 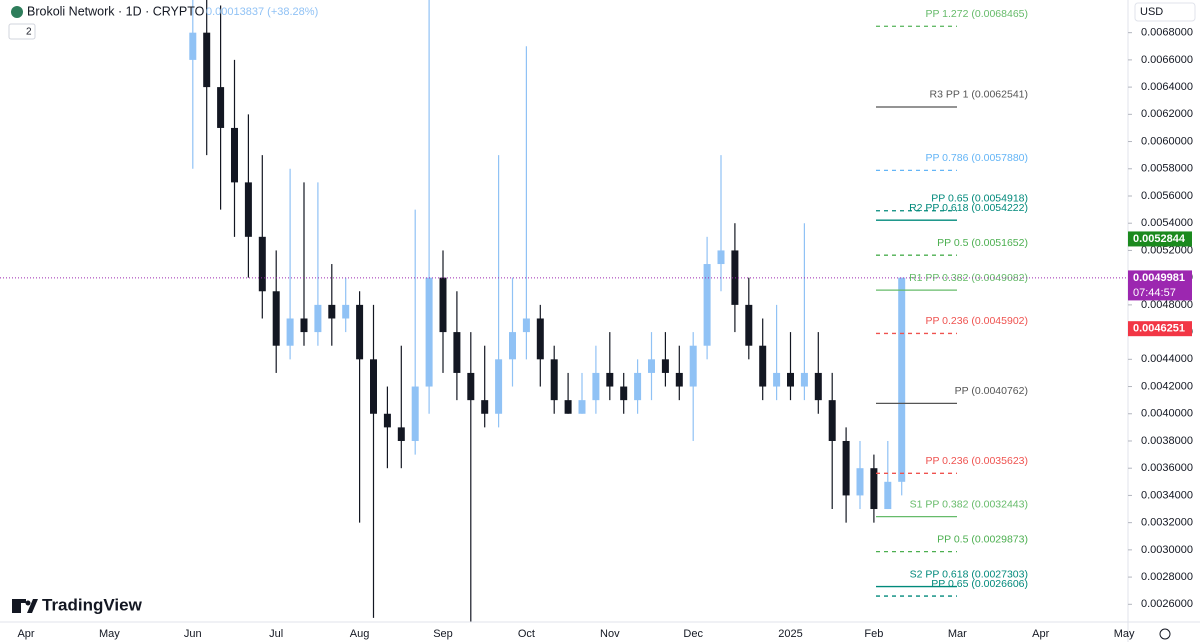 What do you see at coordinates (25, 634) in the screenshot?
I see `x-tick-label: Apr` at bounding box center [25, 634].